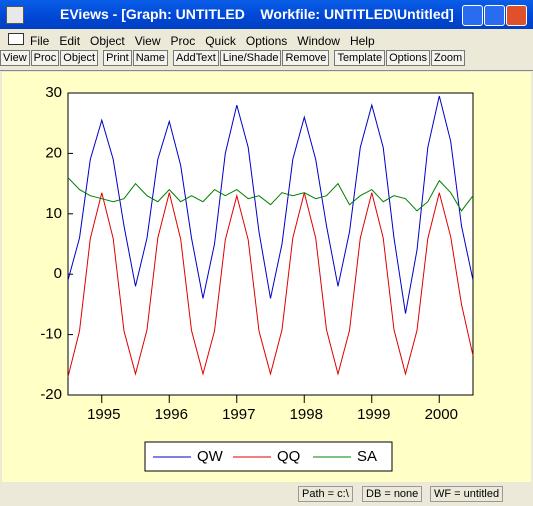 The width and height of the screenshot is (533, 506). I want to click on doc-icon, so click(16, 39).